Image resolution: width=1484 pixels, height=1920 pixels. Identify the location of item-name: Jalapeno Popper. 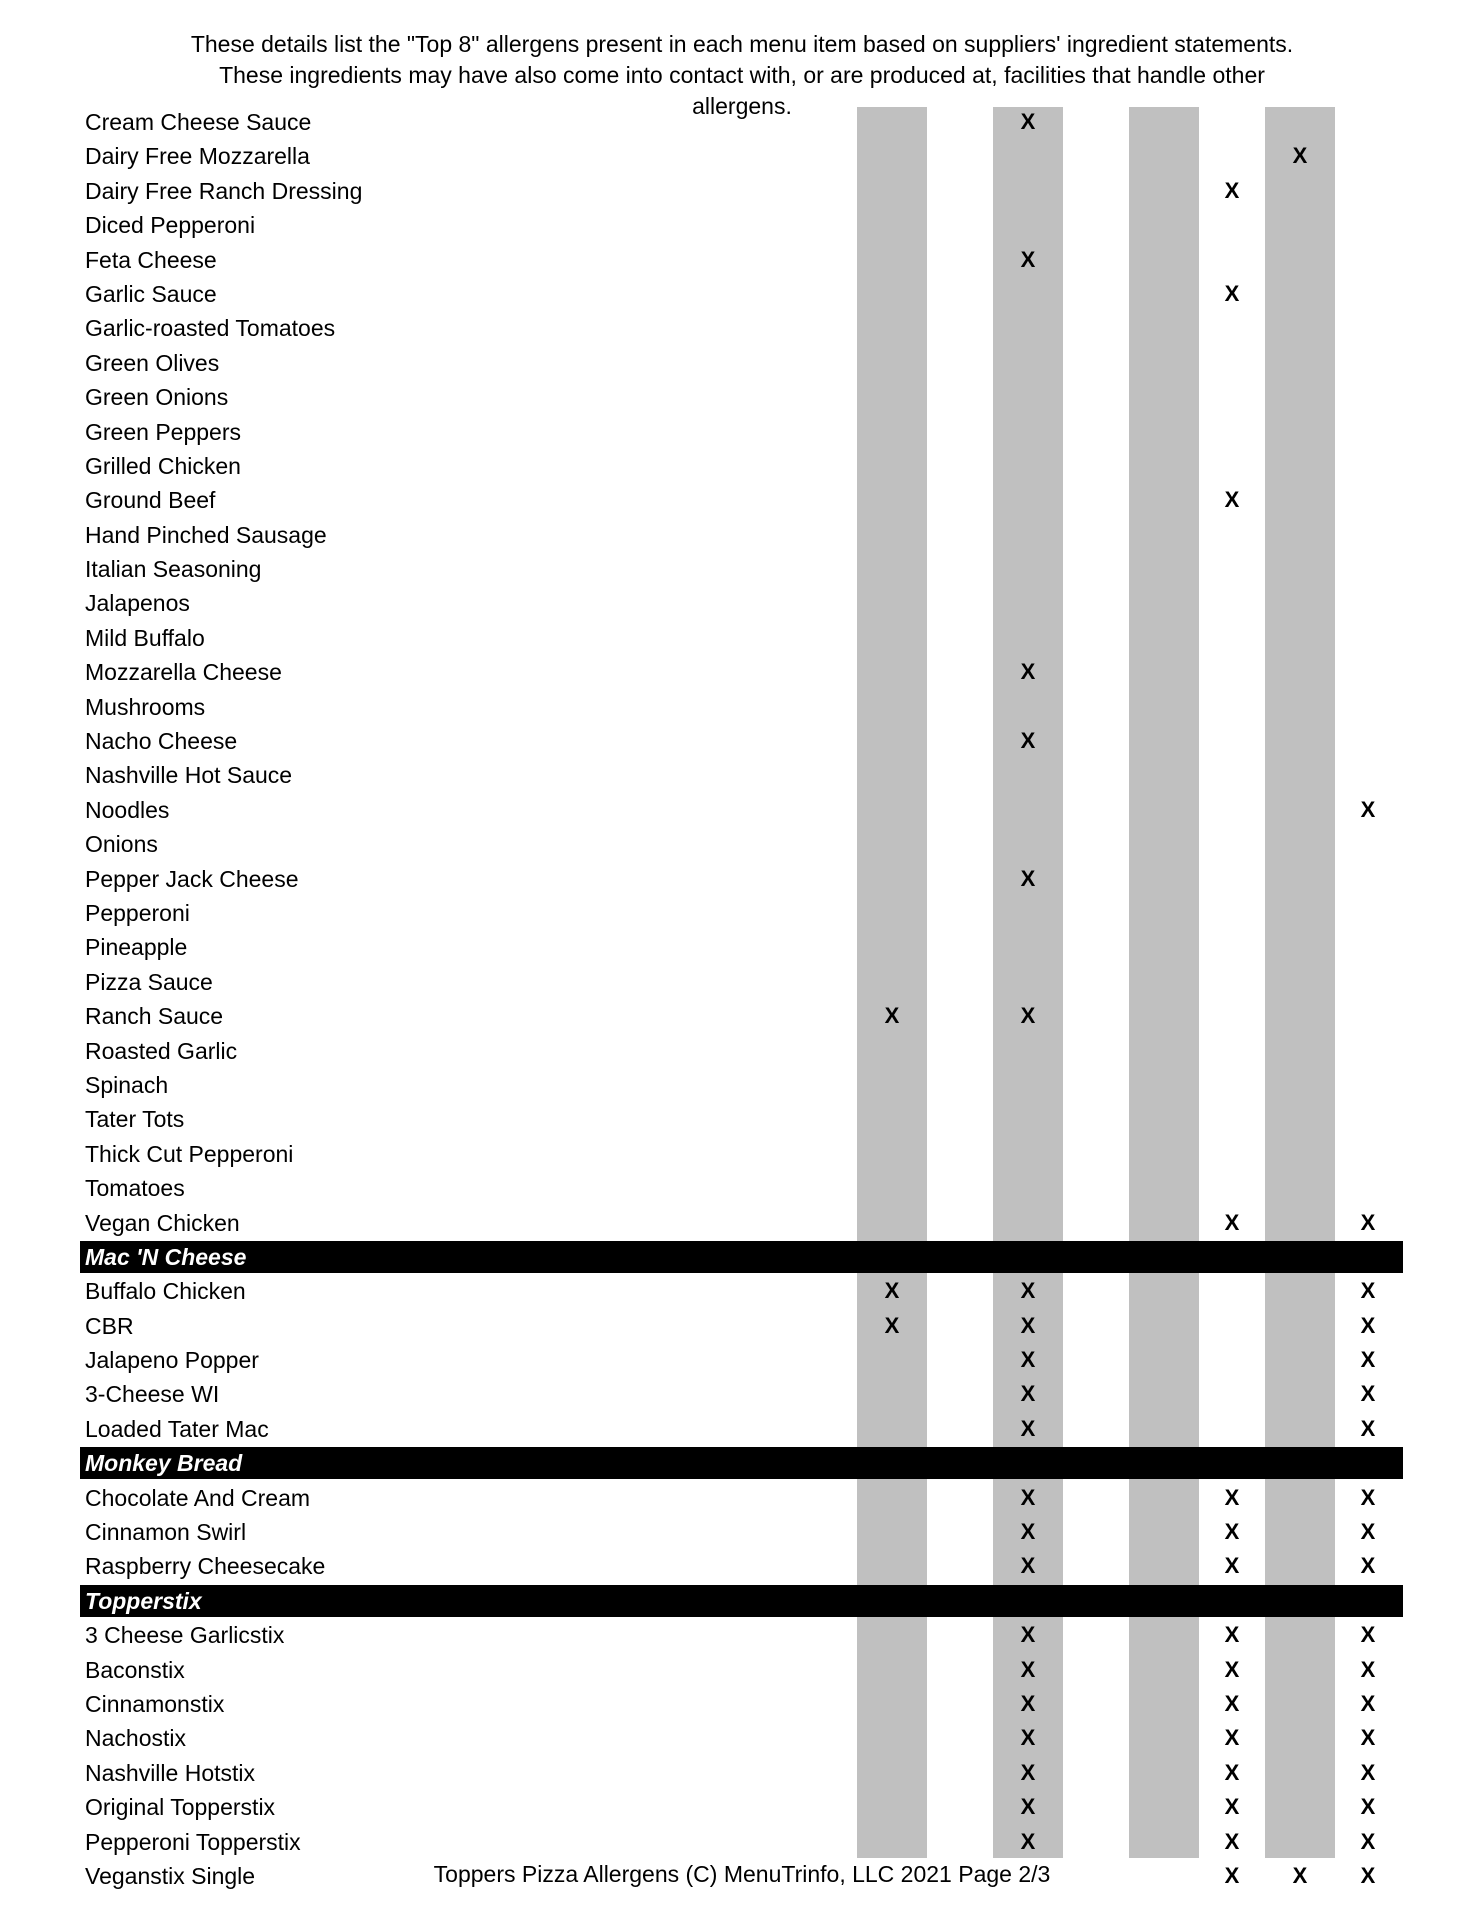
(172, 1360).